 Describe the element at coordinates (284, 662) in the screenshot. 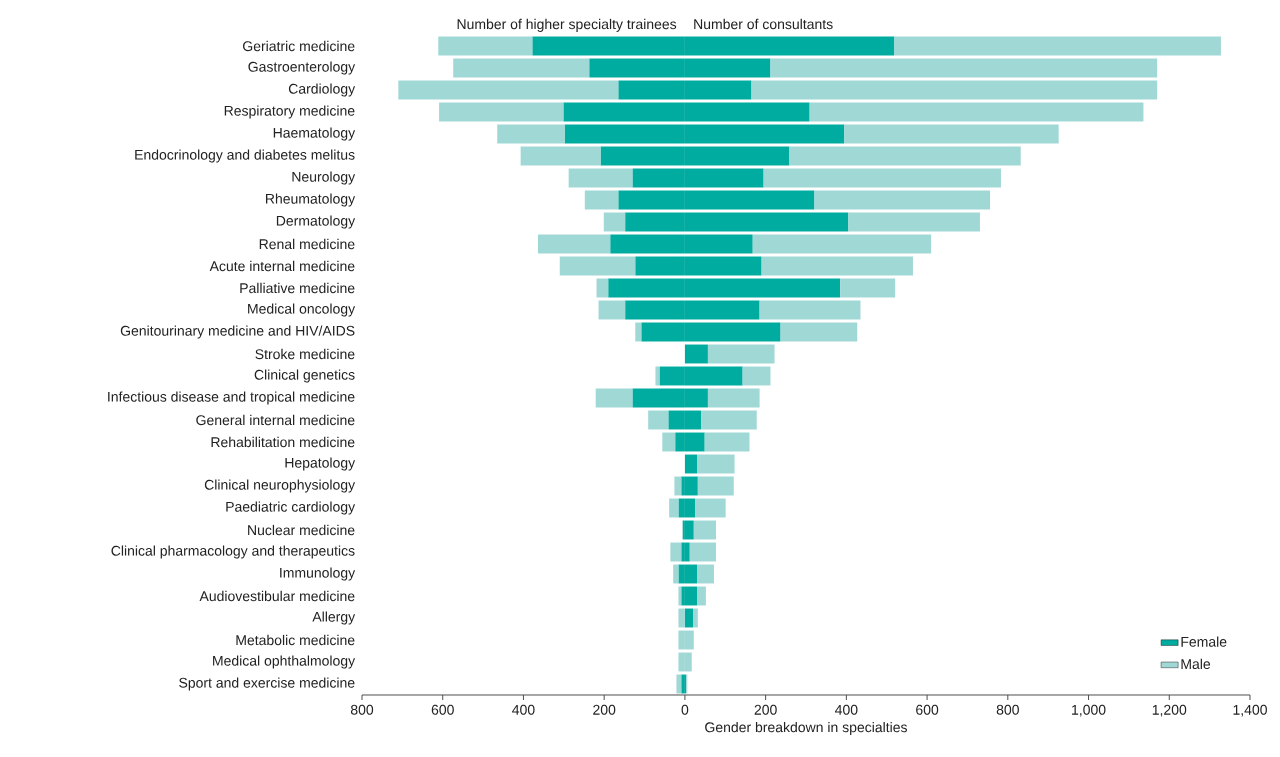

I see `y-tick-label: Medical ophthalmology` at that location.